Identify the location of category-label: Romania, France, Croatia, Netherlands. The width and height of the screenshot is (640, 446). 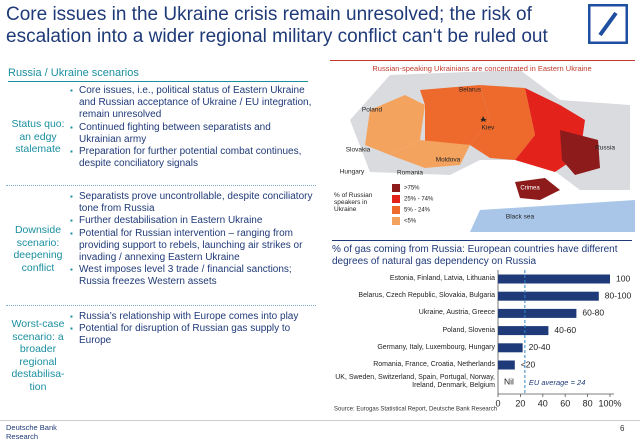
(434, 364).